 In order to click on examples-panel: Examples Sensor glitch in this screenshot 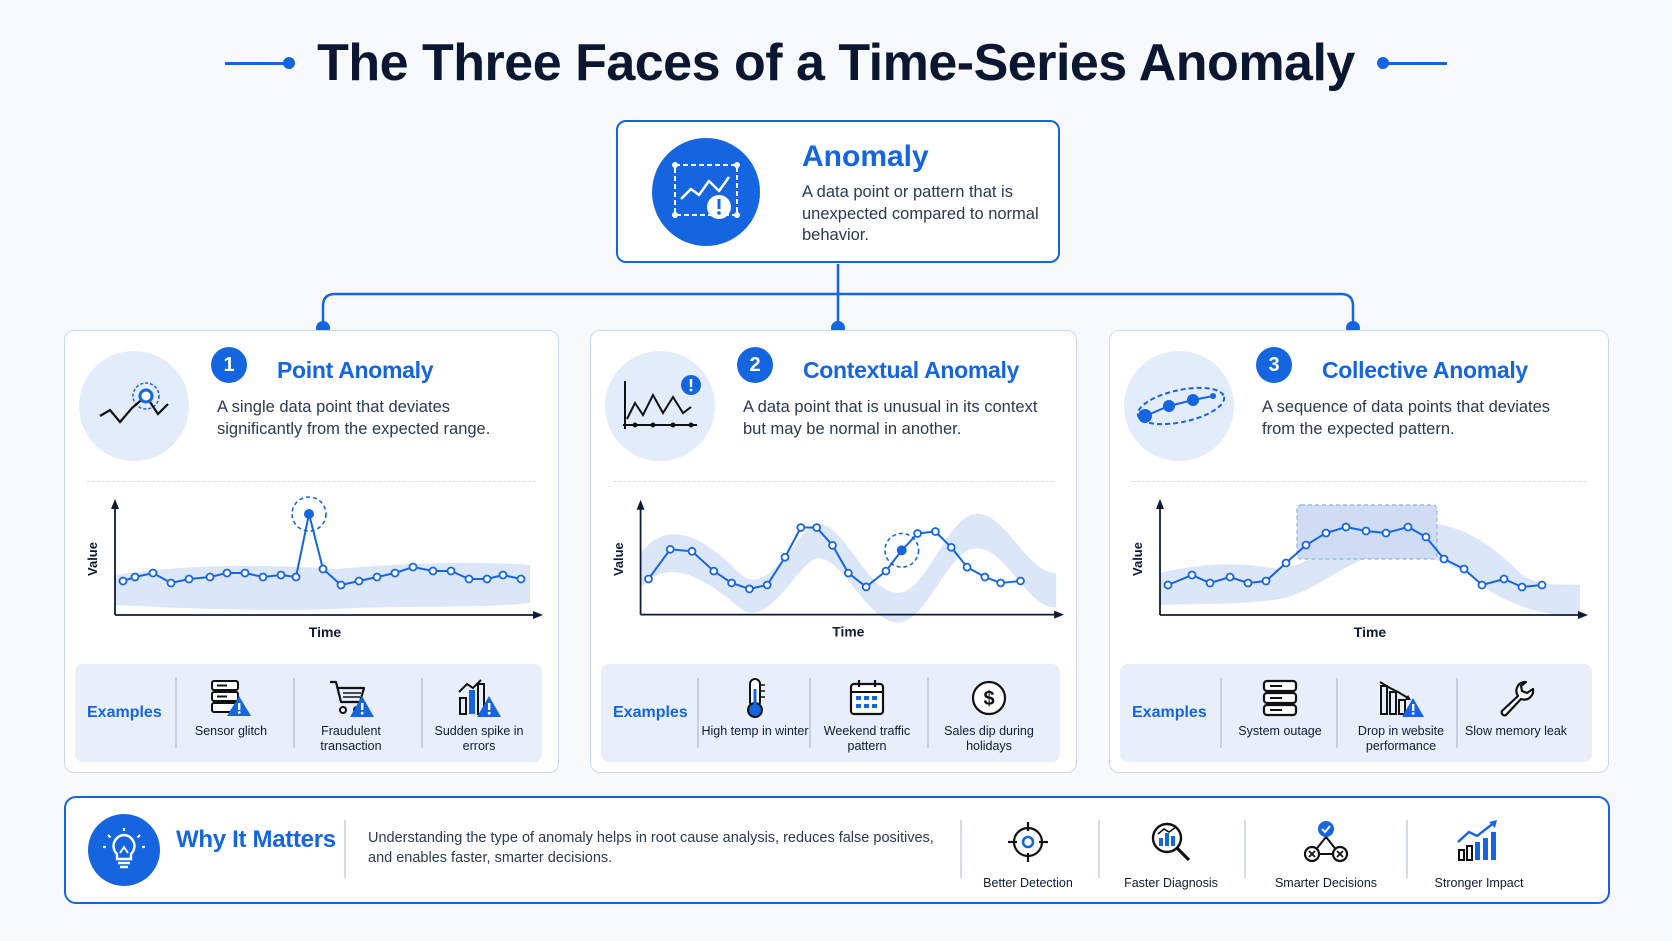, I will do `click(308, 713)`.